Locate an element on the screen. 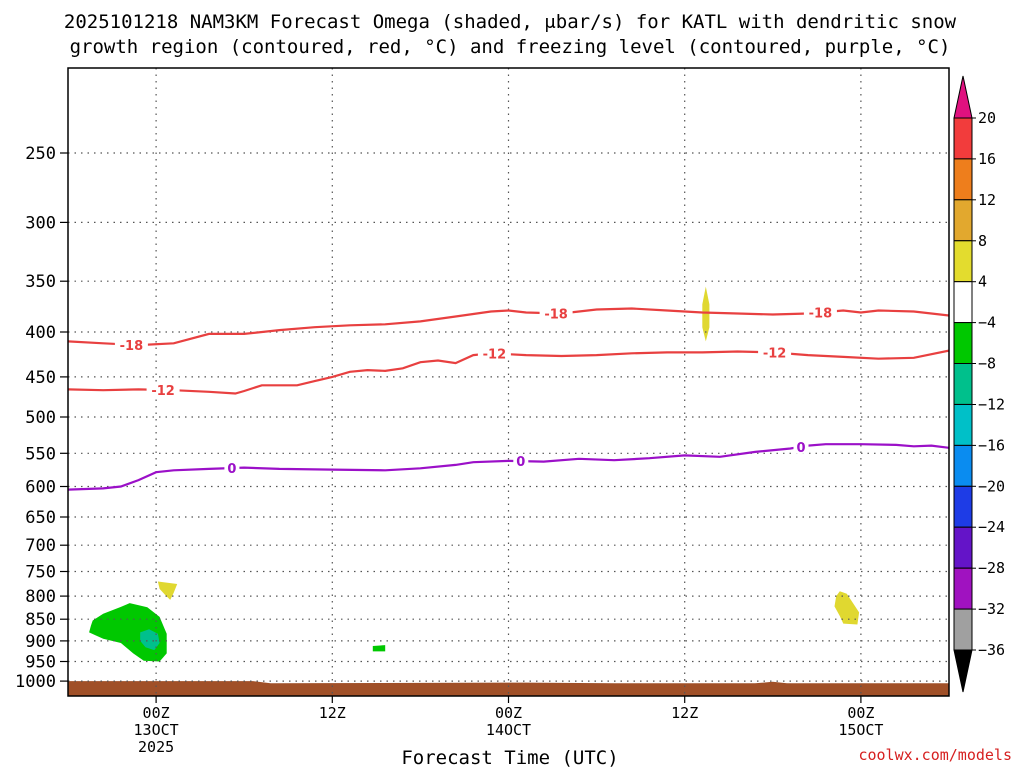 Image resolution: width=1024 pixels, height=768 pixels. ytick-label-950: 950 is located at coordinates (40, 663).